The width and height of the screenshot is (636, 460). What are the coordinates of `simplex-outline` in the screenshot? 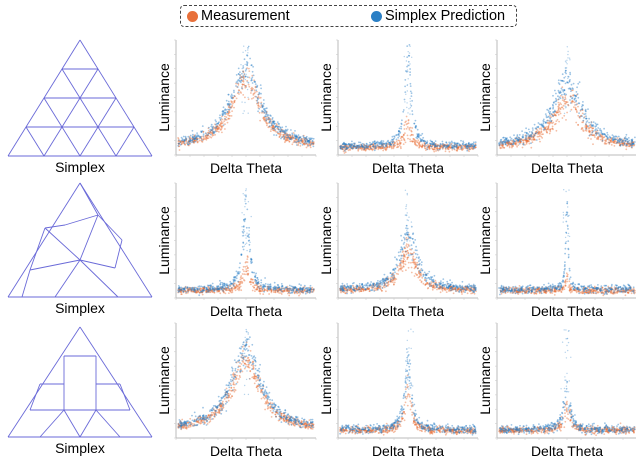 It's located at (116, 240).